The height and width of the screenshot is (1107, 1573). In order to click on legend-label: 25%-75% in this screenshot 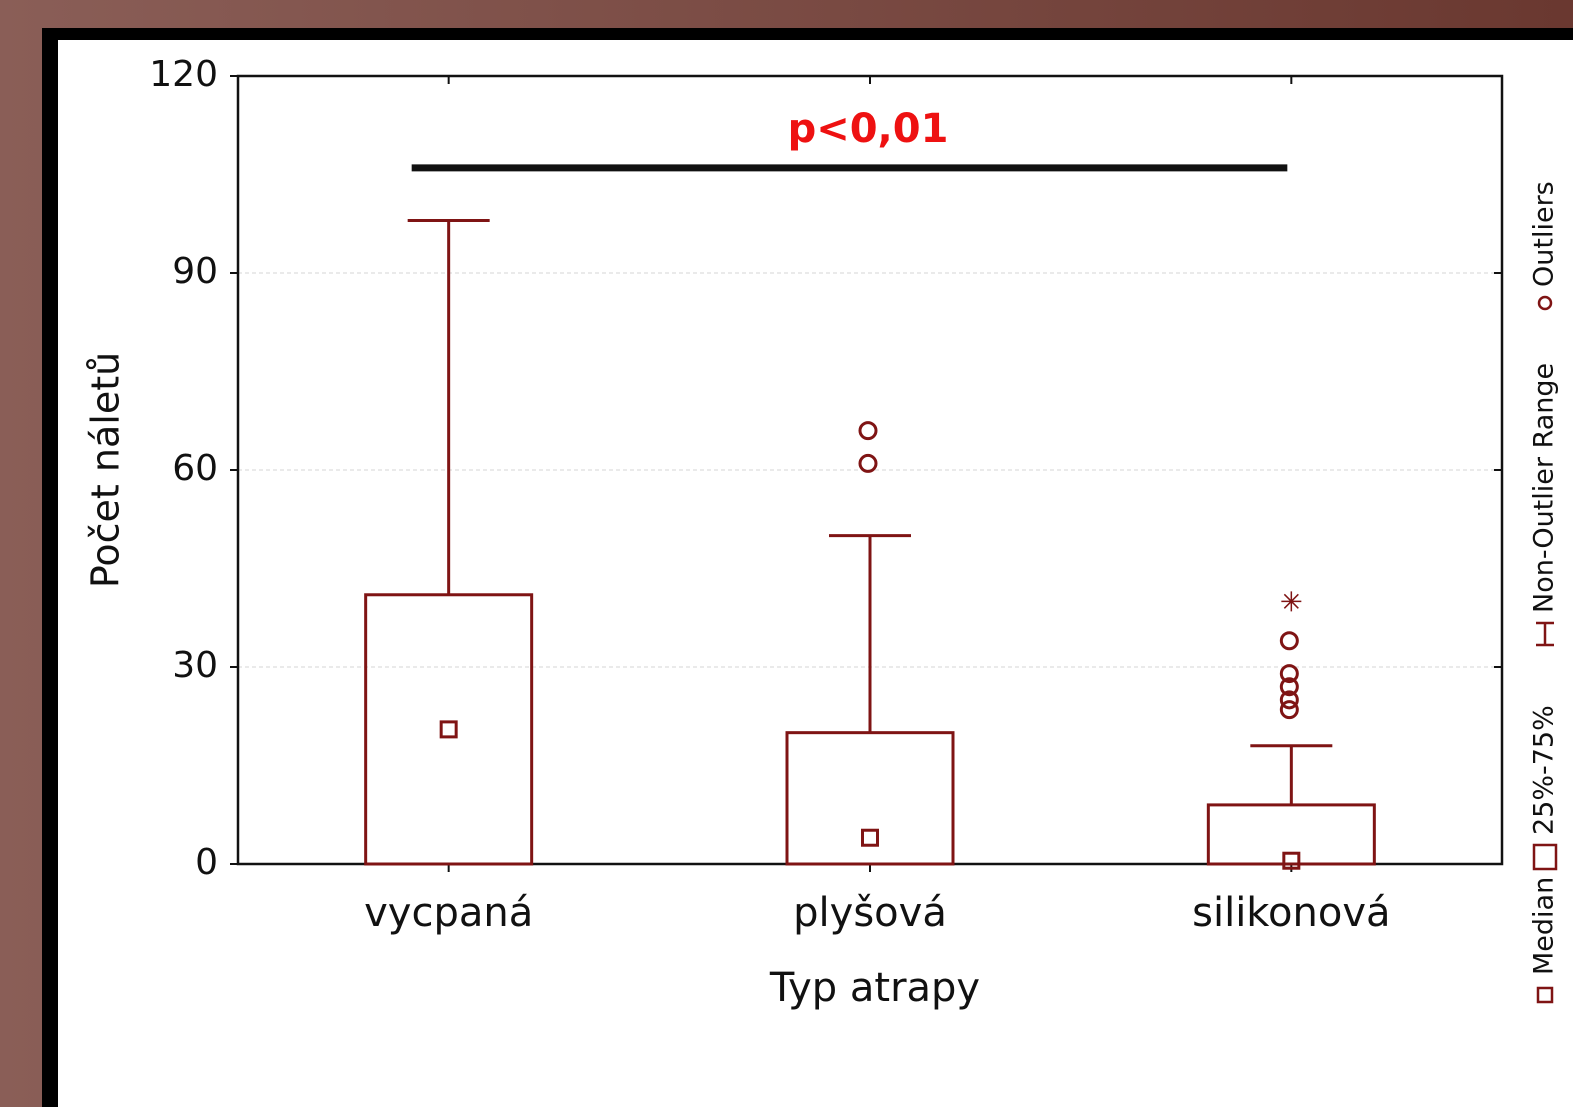, I will do `click(1544, 770)`.